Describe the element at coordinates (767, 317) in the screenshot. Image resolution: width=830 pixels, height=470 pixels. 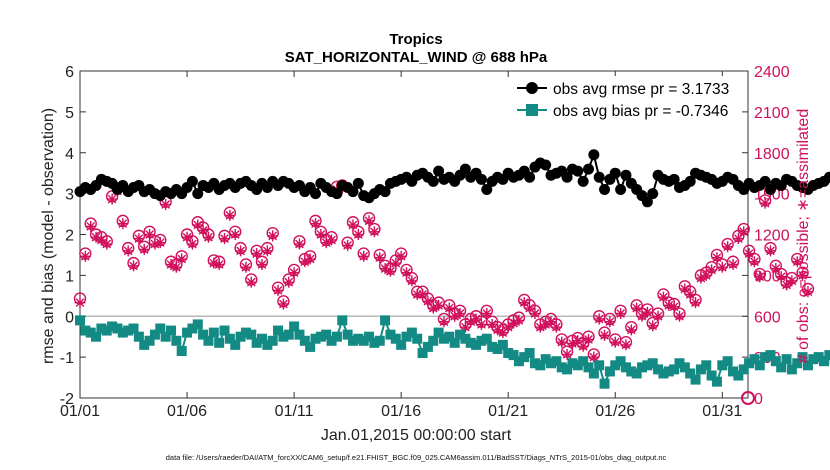
I see `y2-tick-label: 600` at that location.